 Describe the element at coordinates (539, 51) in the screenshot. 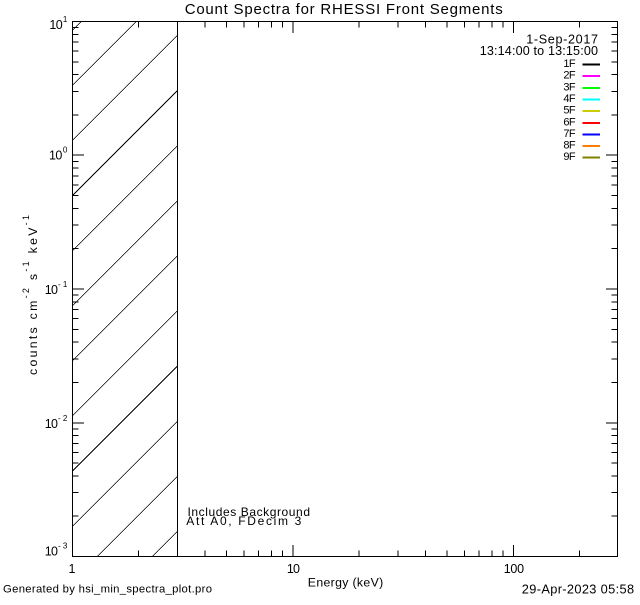

I see `svg-text: 13:14:00 to 13:15:00` at that location.